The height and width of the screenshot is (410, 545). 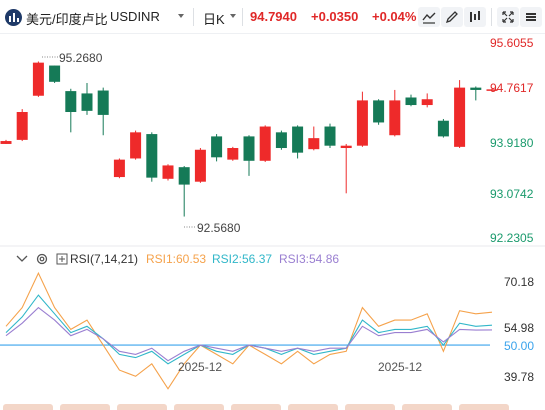 What do you see at coordinates (214, 19) in the screenshot?
I see `interval-selector: 日K` at bounding box center [214, 19].